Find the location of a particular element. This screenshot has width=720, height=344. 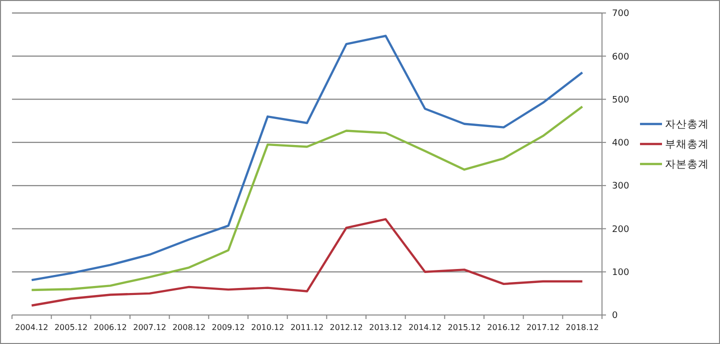

y-tick-label: 600 is located at coordinates (621, 57).